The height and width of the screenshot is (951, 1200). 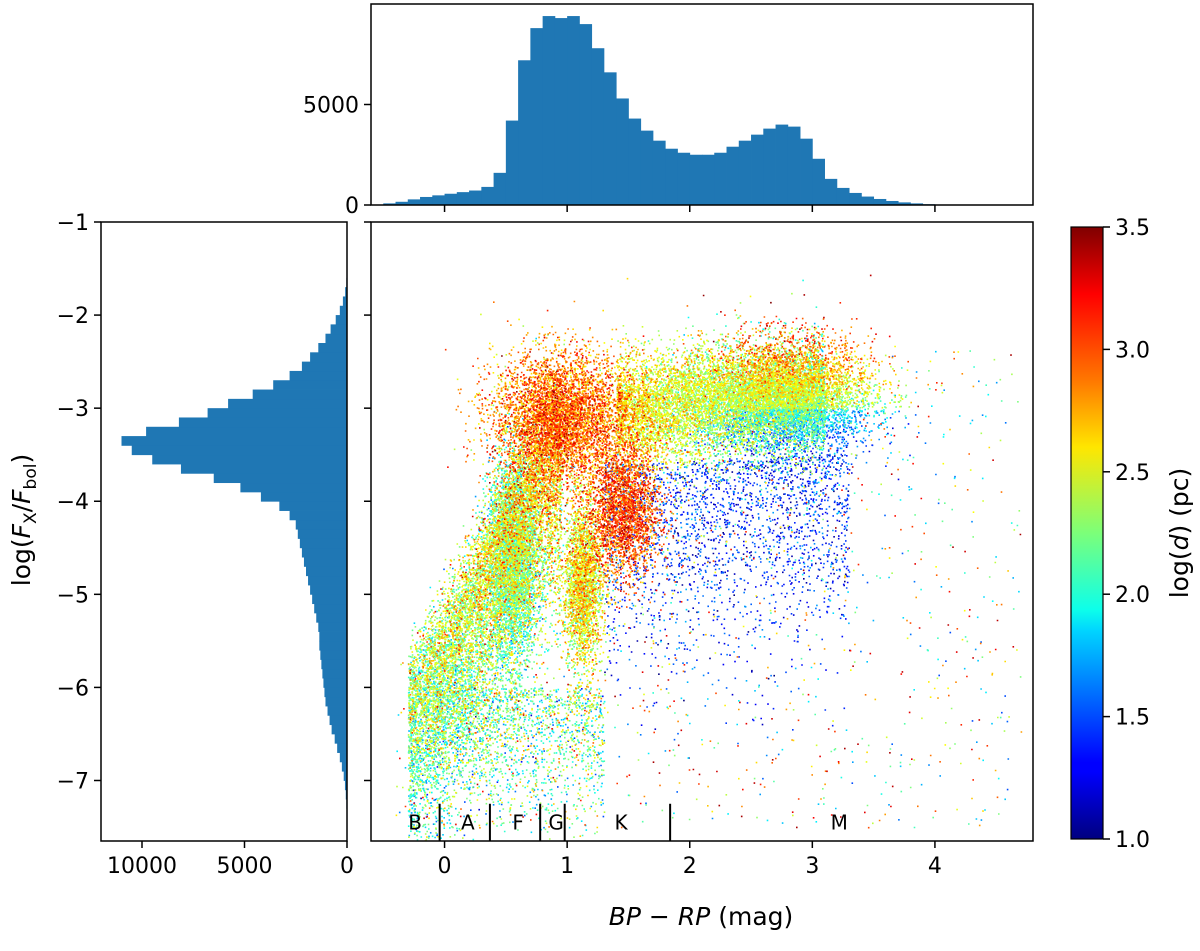 I want to click on left-plot-frame, so click(x=224, y=531).